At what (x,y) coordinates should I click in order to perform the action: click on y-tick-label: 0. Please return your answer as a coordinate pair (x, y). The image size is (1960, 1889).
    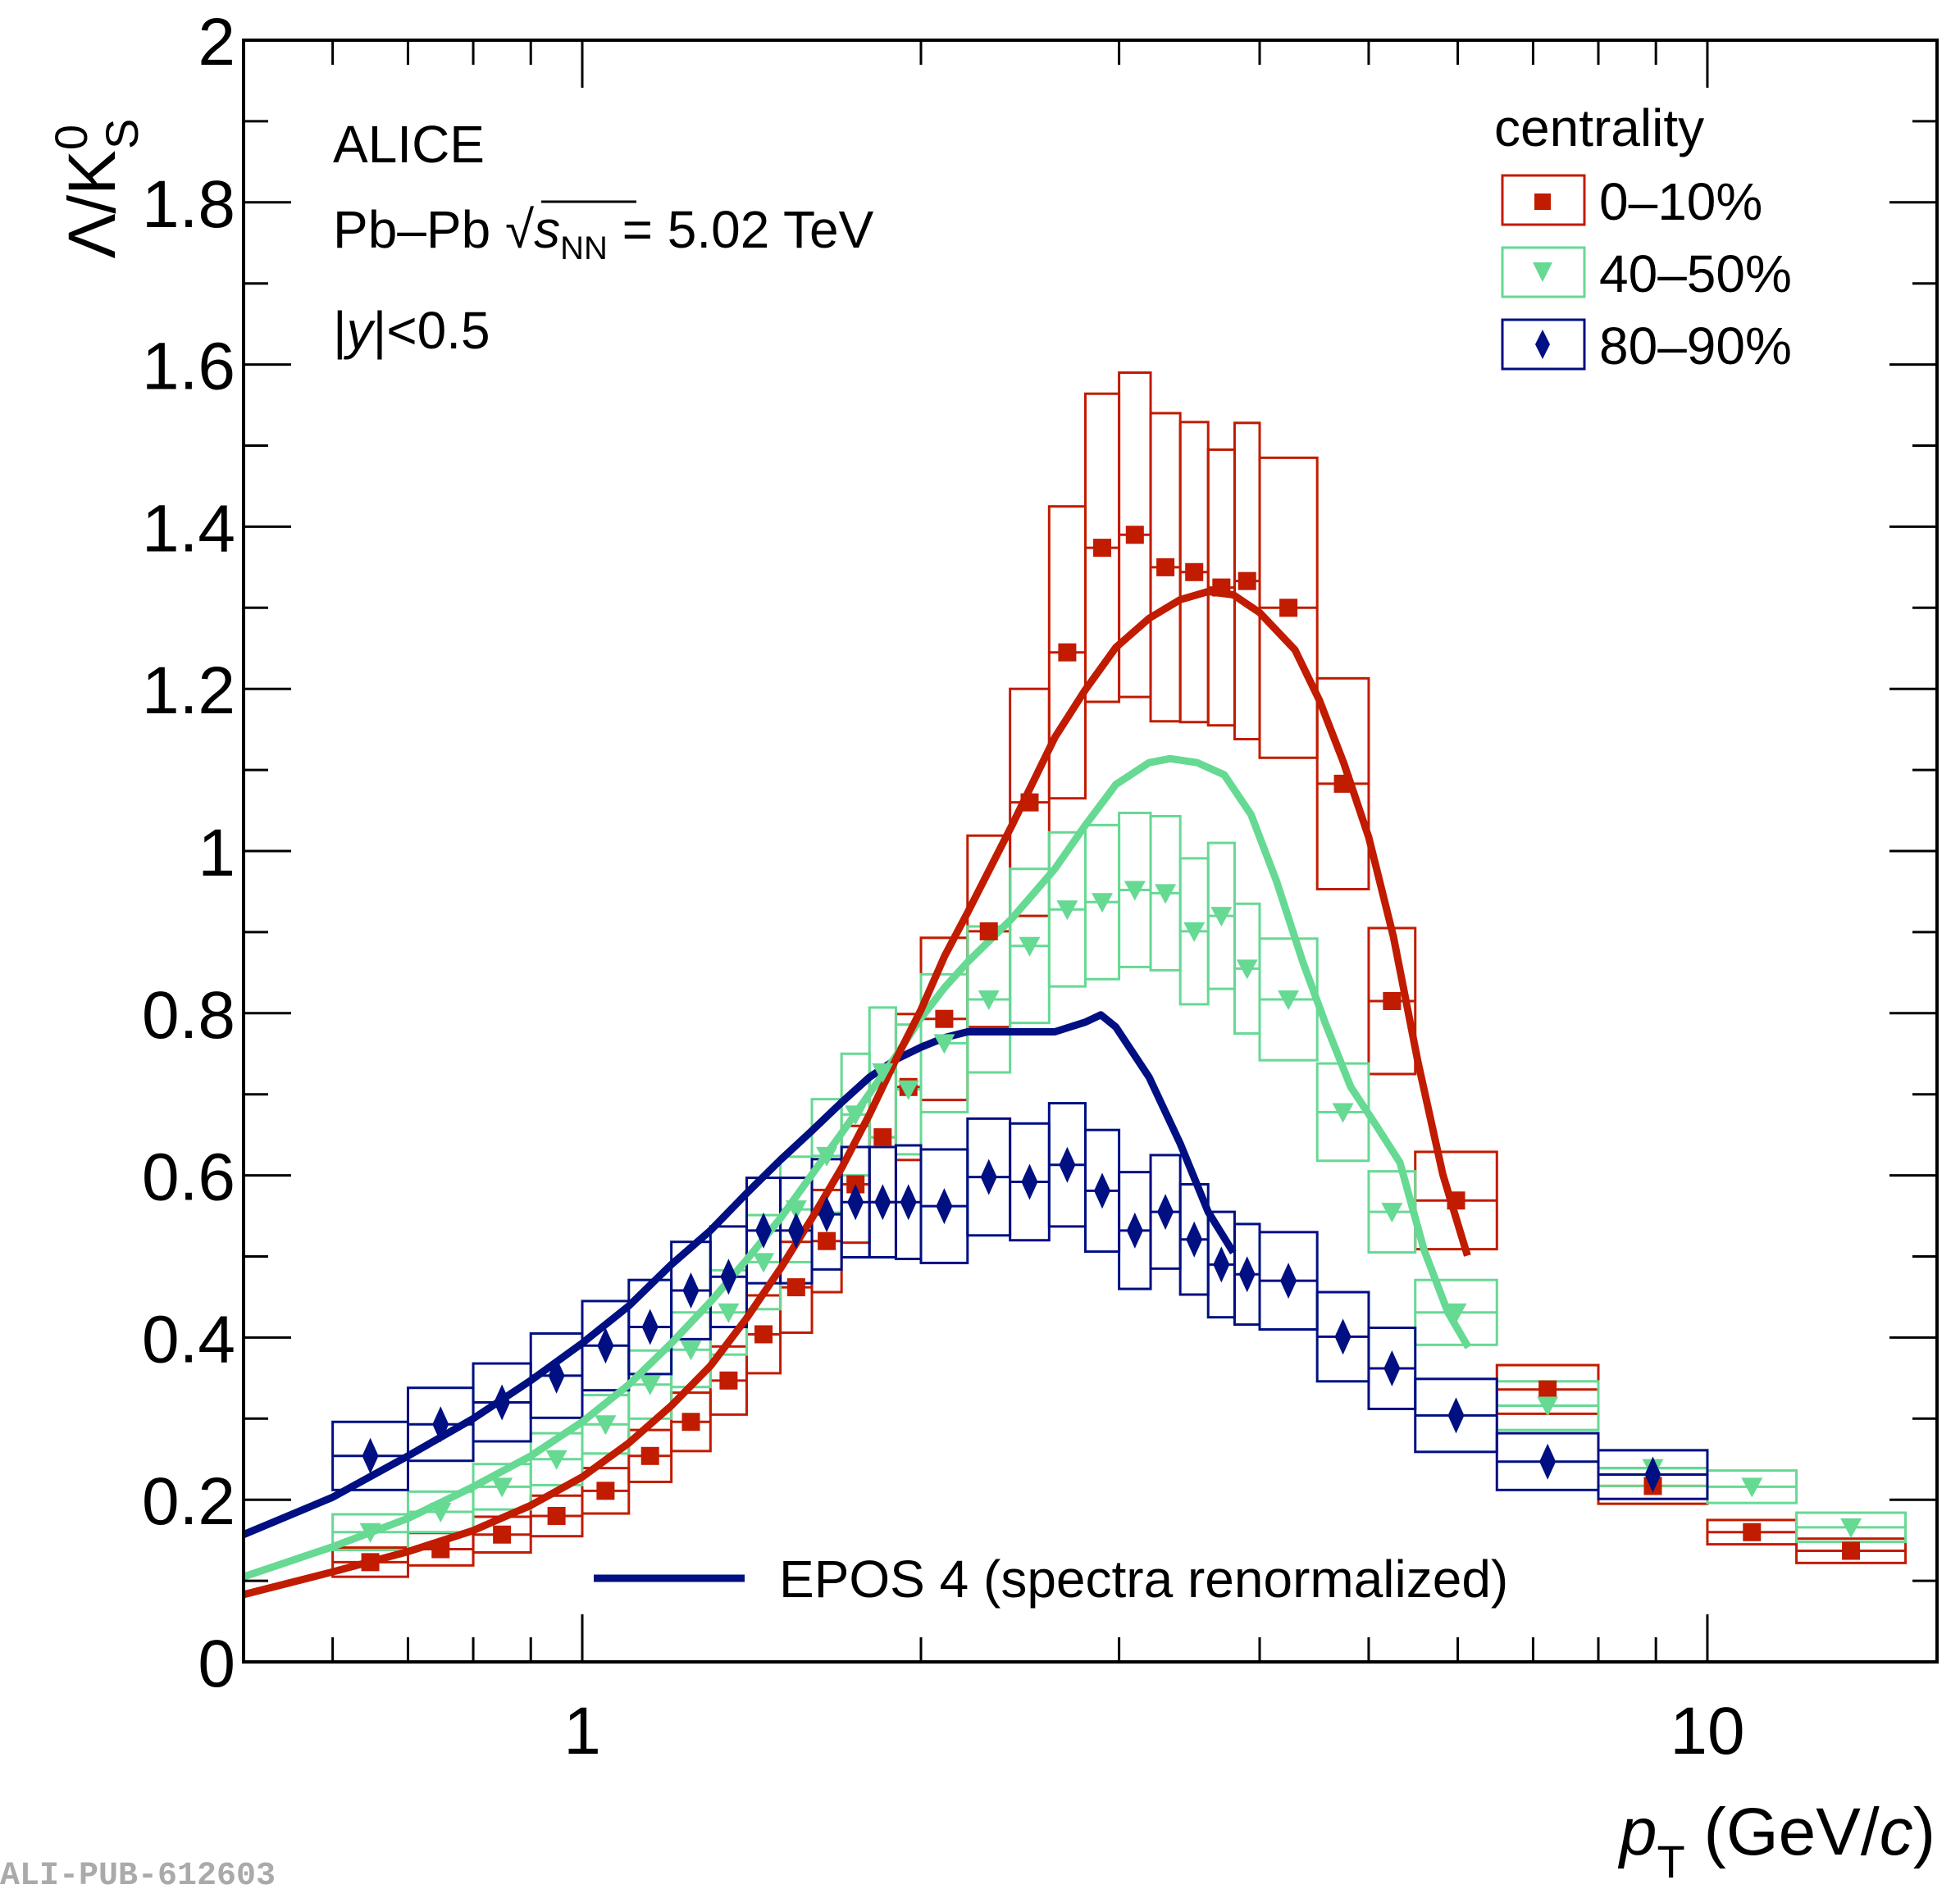
    Looking at the image, I should click on (217, 1664).